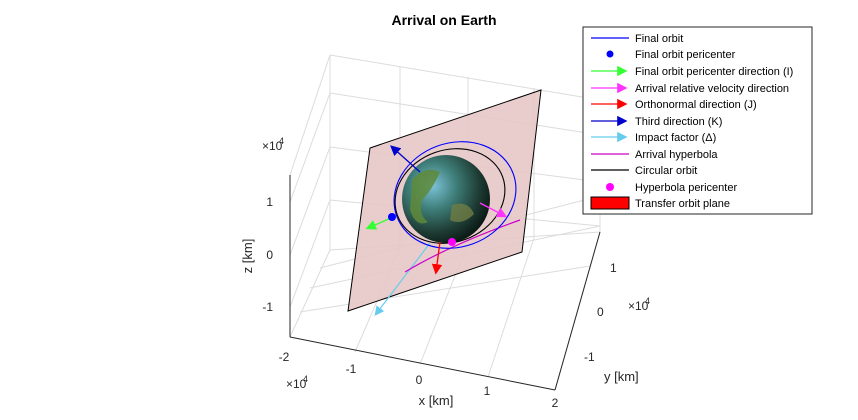 Image resolution: width=858 pixels, height=420 pixels. I want to click on z-exponent-power: 4, so click(281, 141).